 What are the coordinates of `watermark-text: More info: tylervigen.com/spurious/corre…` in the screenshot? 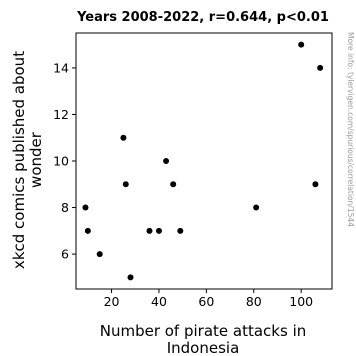 It's located at (350, 129).